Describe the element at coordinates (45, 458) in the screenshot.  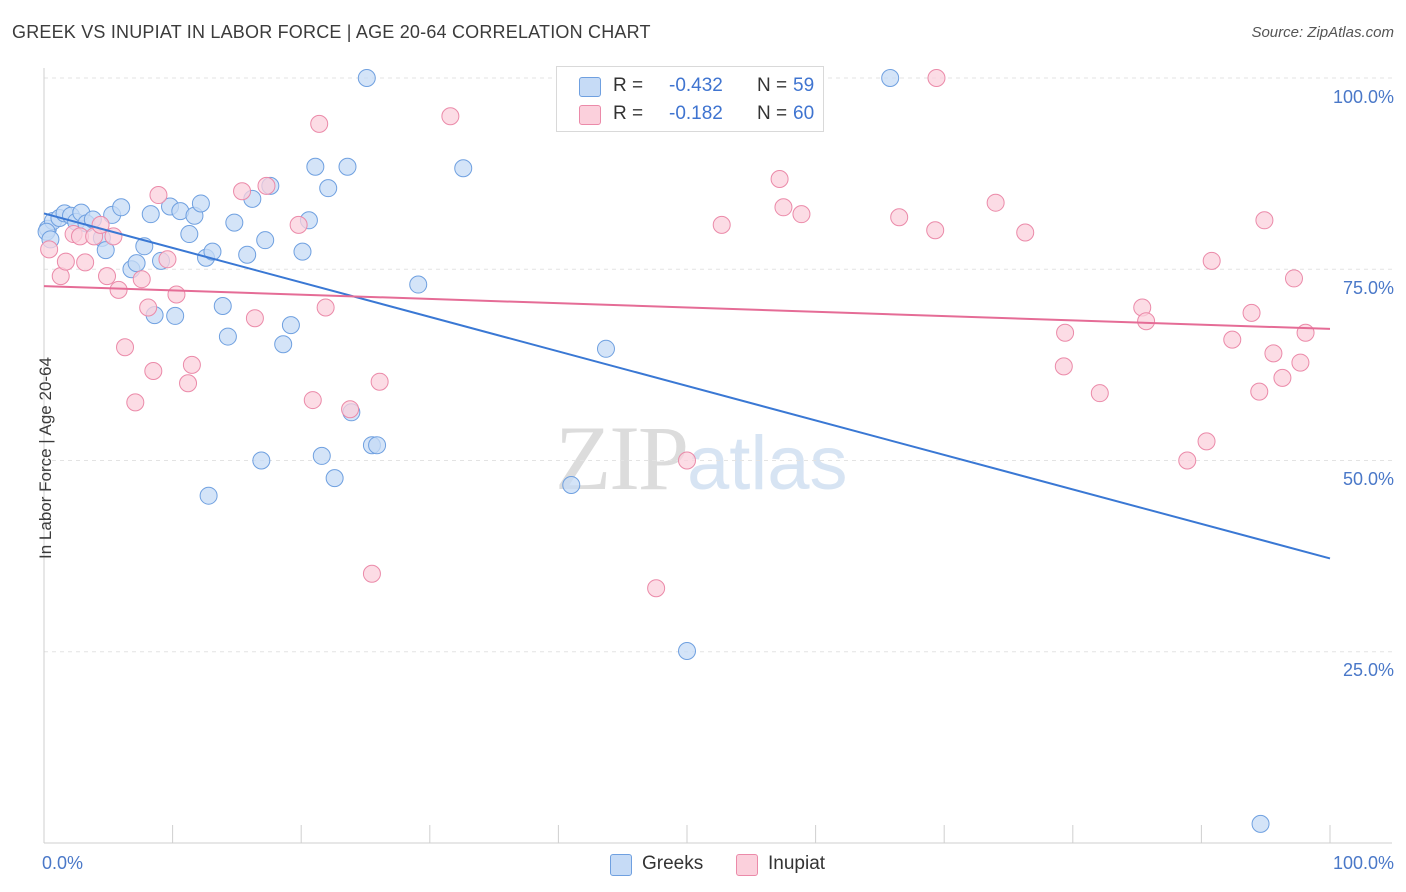
I see `y-axis-label: In Labor Force | Age 20-64` at that location.